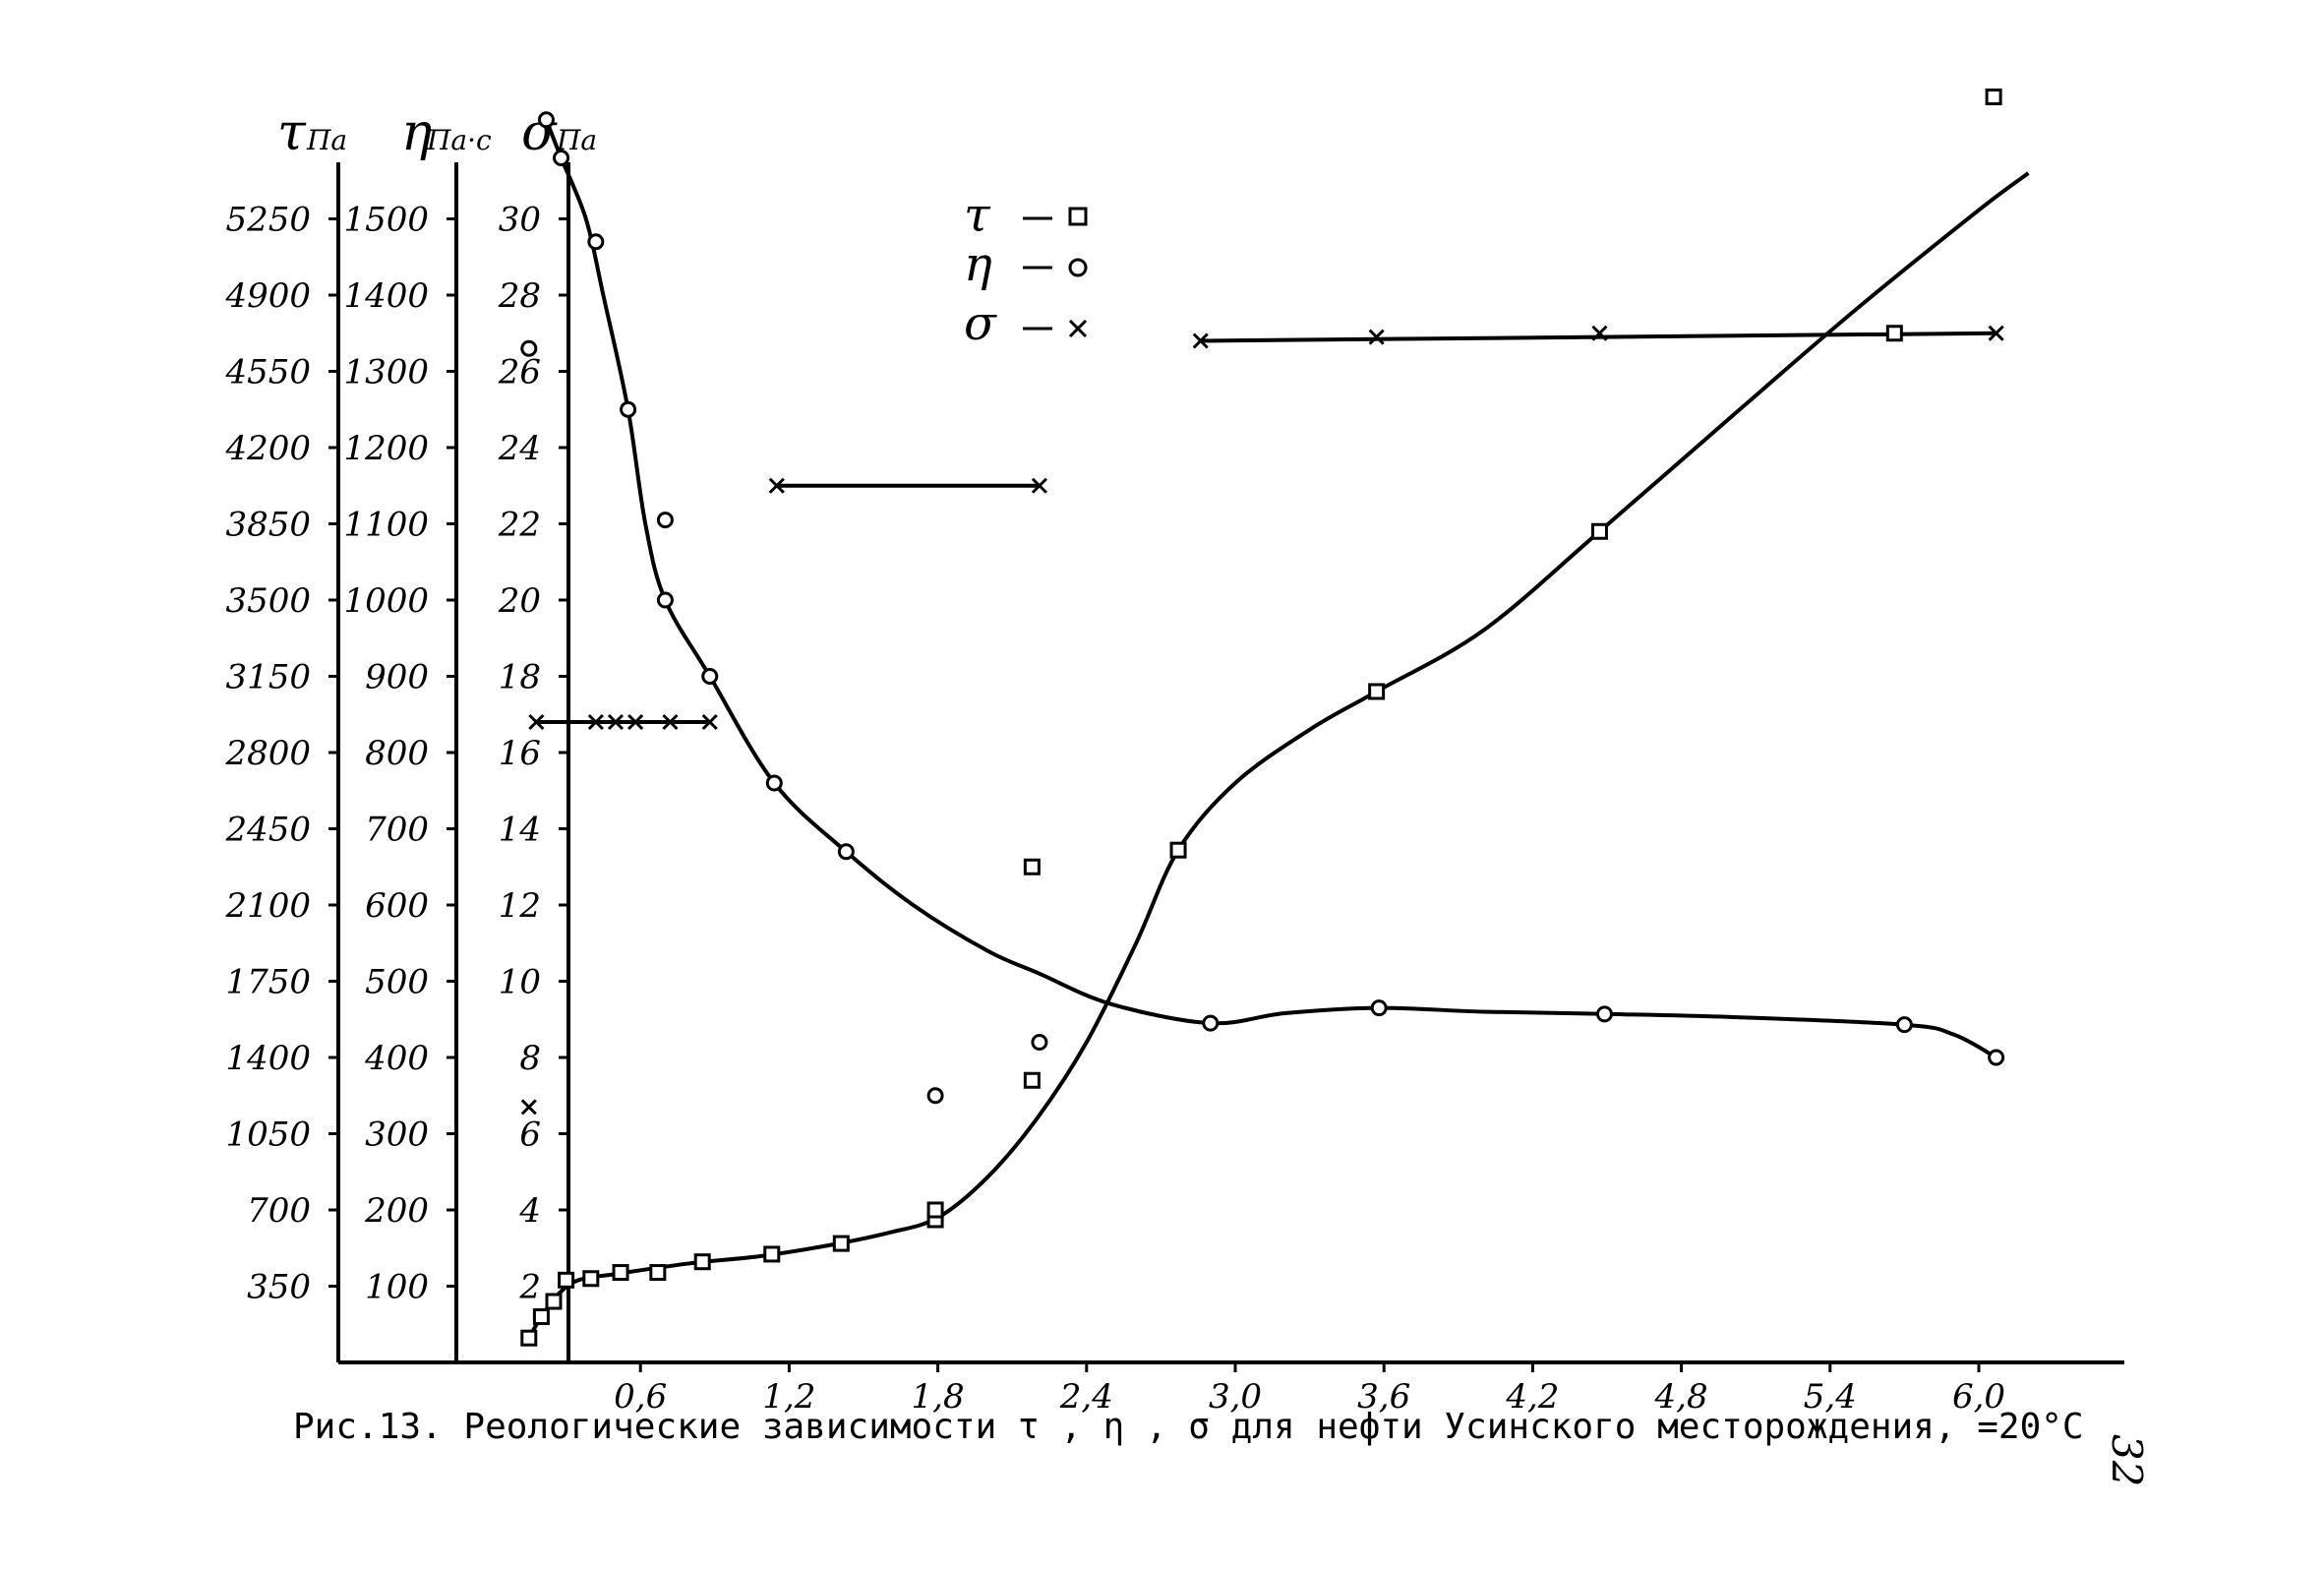  Describe the element at coordinates (520, 678) in the screenshot. I see `axis-2-tick-label: 18` at that location.